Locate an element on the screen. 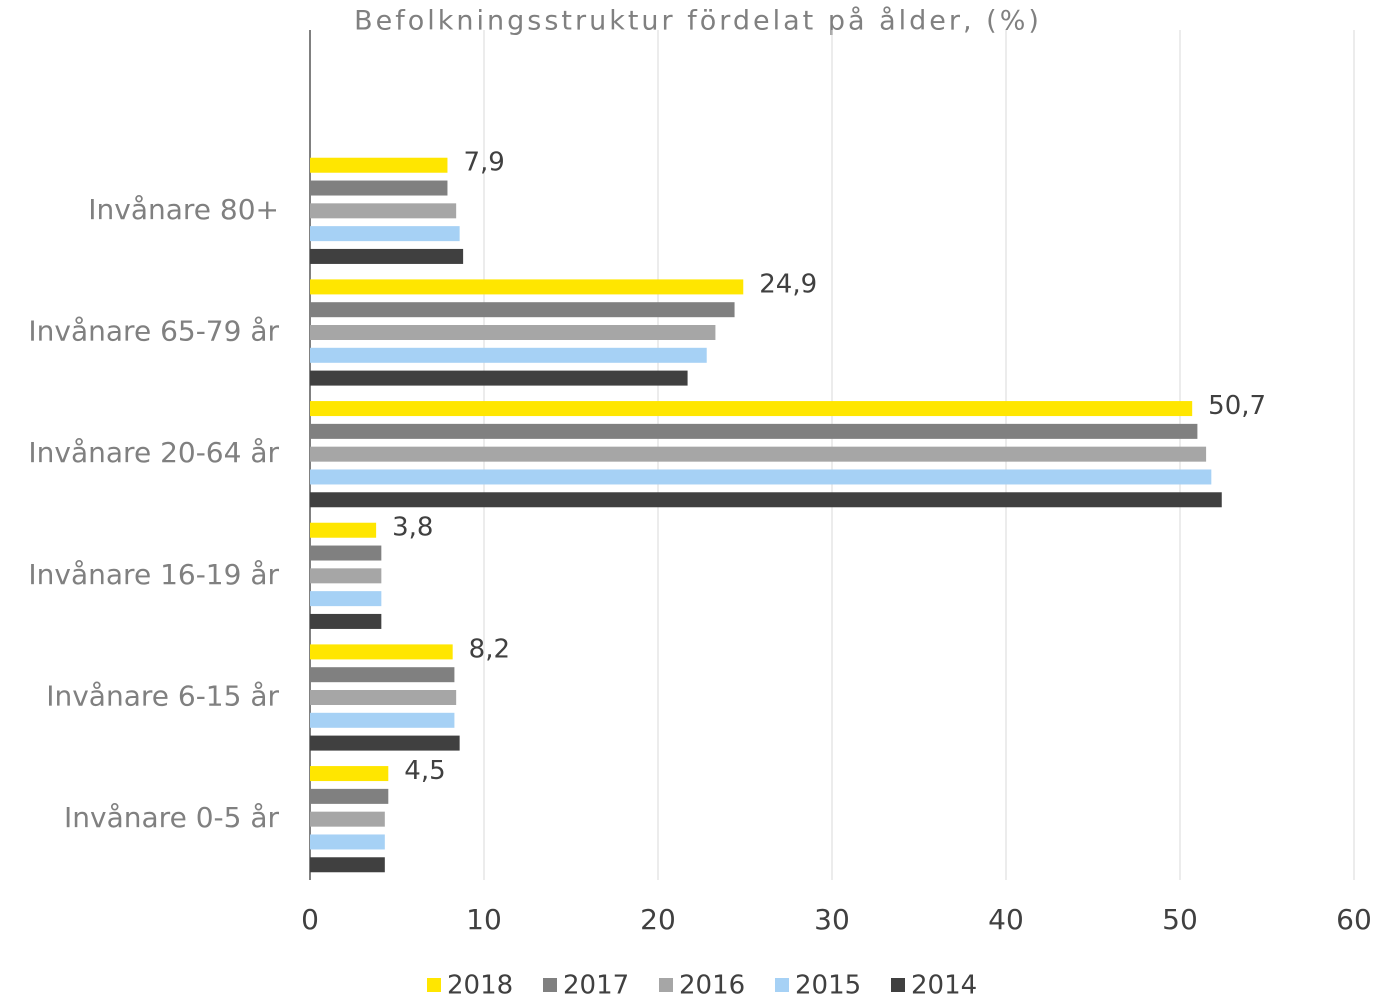 The image size is (1377, 998). legend-label: 2014 is located at coordinates (944, 984).